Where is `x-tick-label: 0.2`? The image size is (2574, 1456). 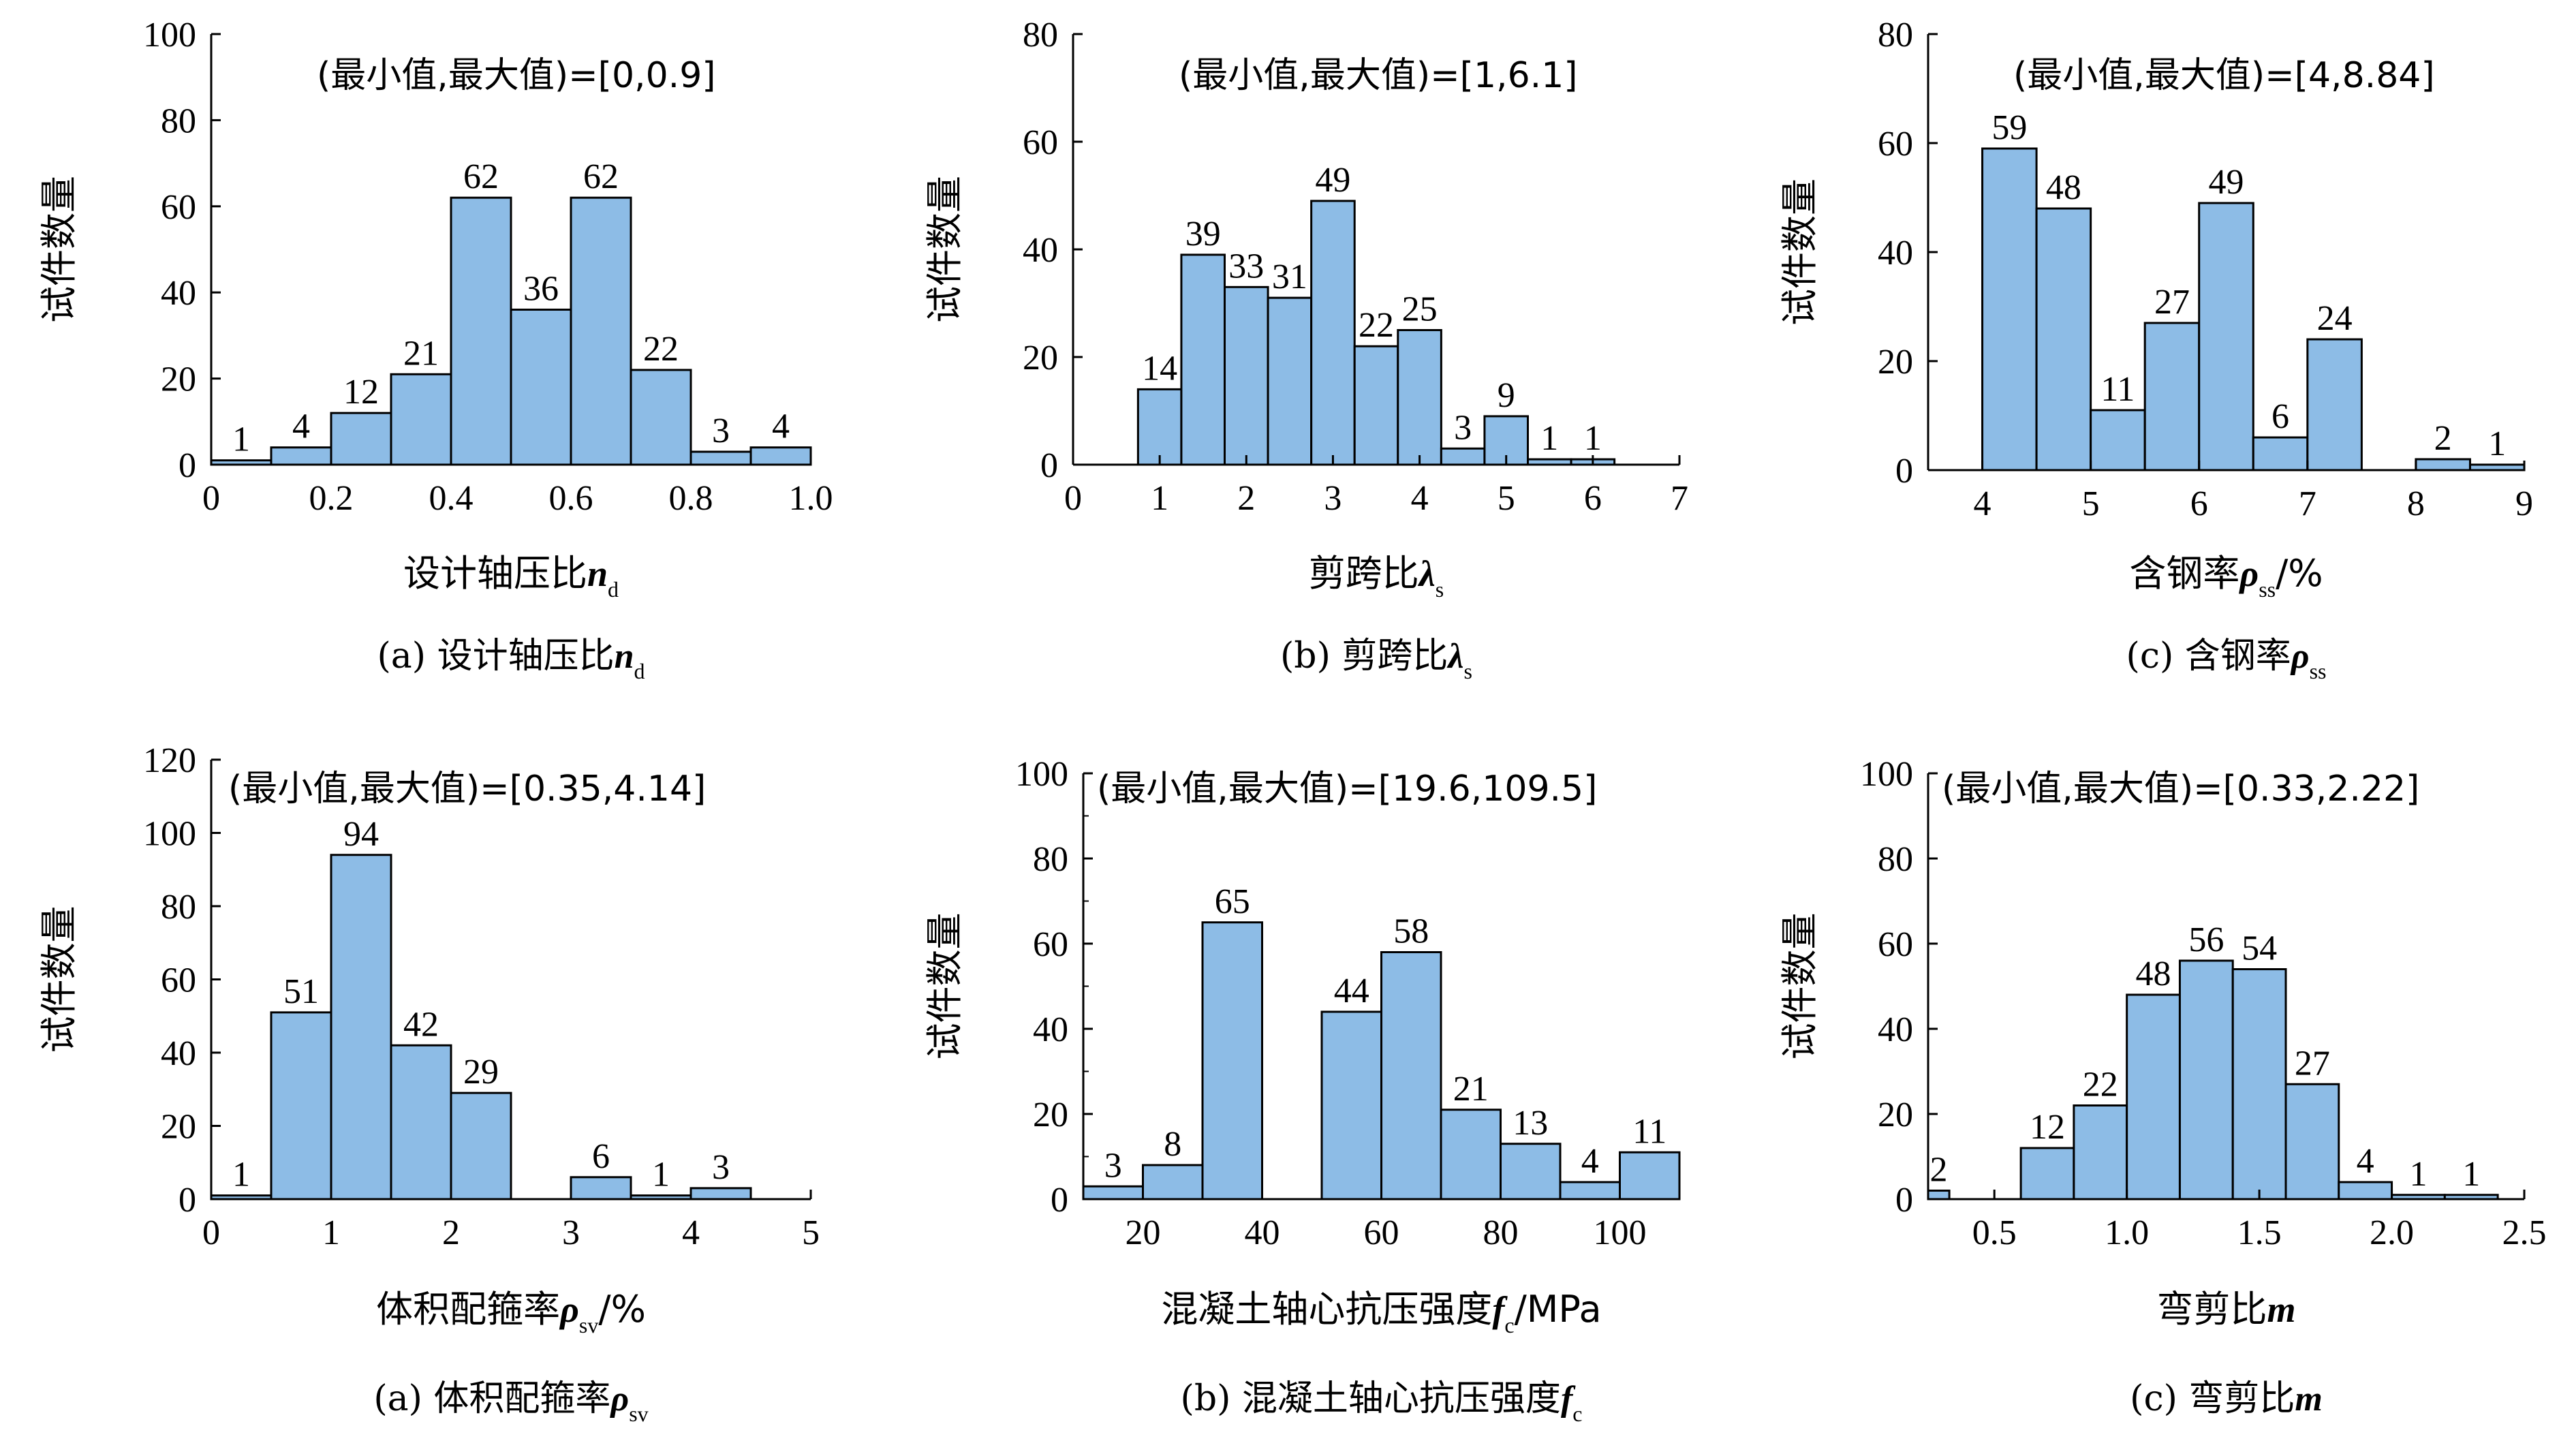
x-tick-label: 0.2 is located at coordinates (331, 498).